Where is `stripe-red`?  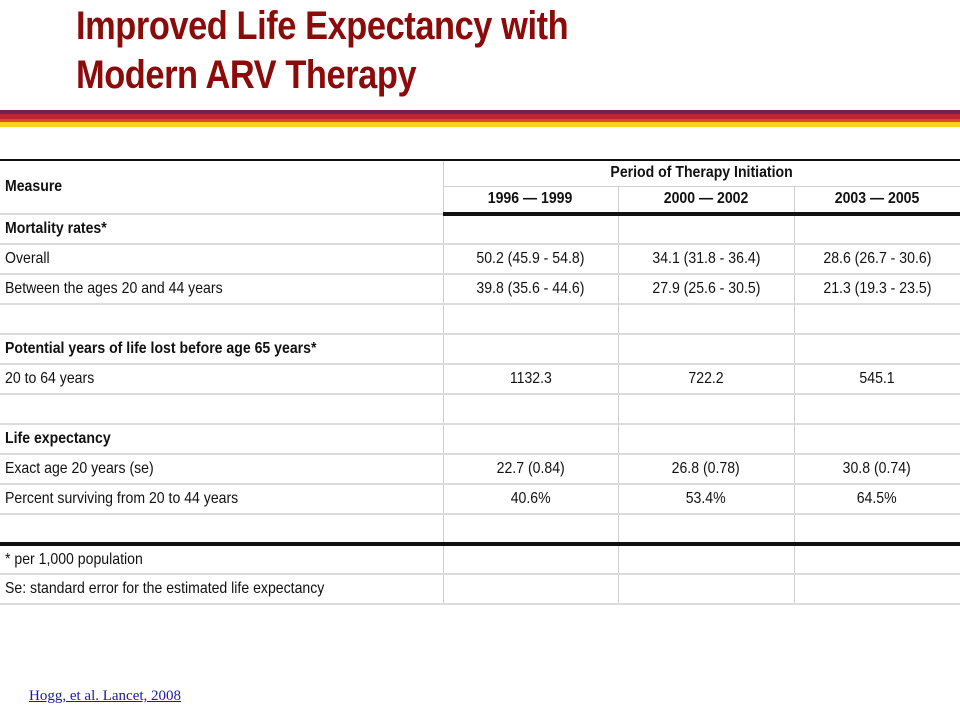
stripe-red is located at coordinates (480, 116).